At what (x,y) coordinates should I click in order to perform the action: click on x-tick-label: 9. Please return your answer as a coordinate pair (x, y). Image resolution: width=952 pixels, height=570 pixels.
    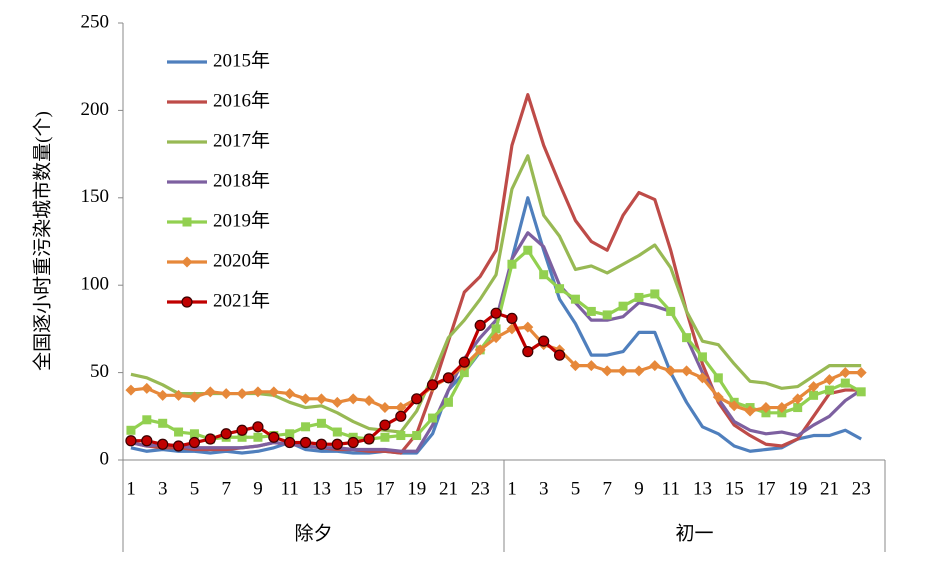
    Looking at the image, I should click on (639, 488).